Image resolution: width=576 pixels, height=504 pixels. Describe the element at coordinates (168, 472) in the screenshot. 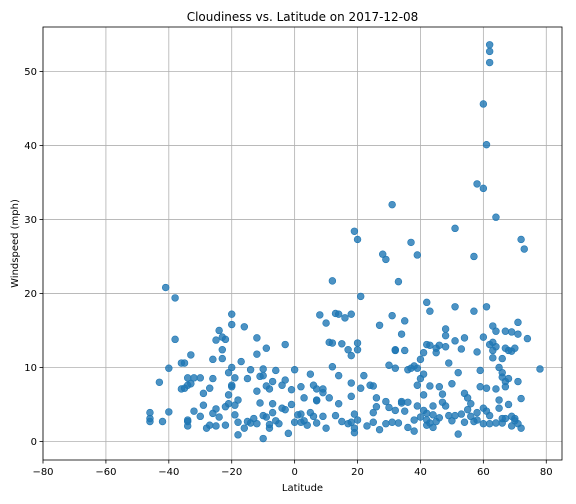

I see `x-tick-label: −40` at that location.